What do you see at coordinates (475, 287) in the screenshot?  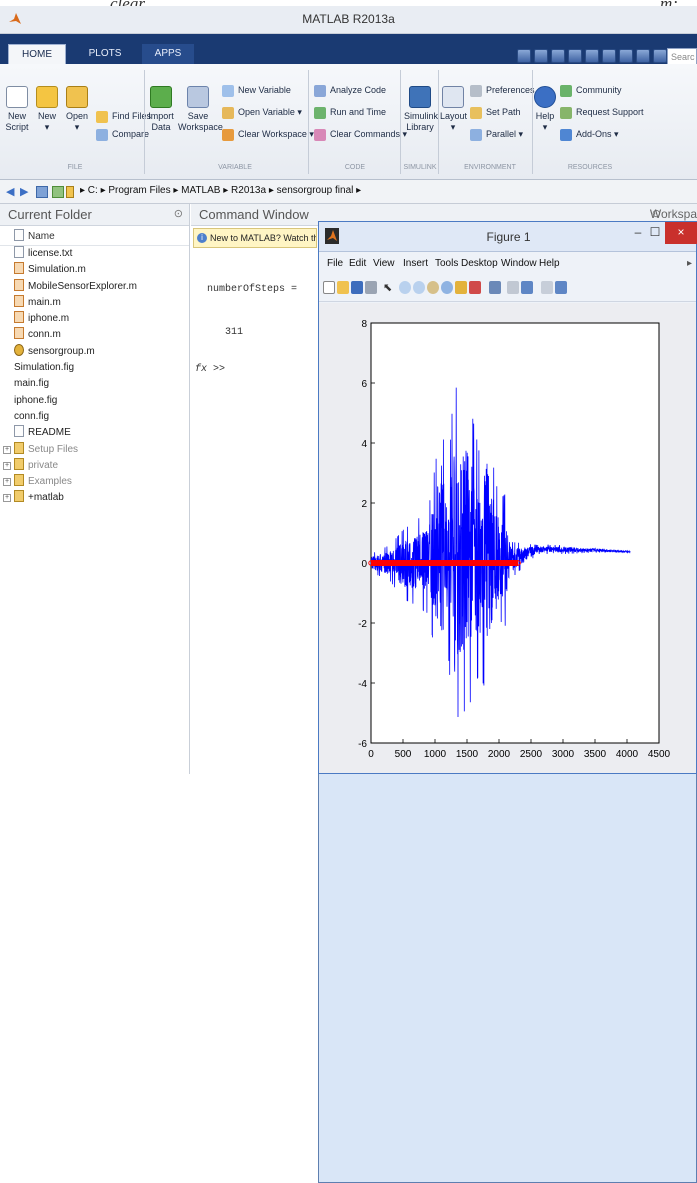 I see `brush-icon` at bounding box center [475, 287].